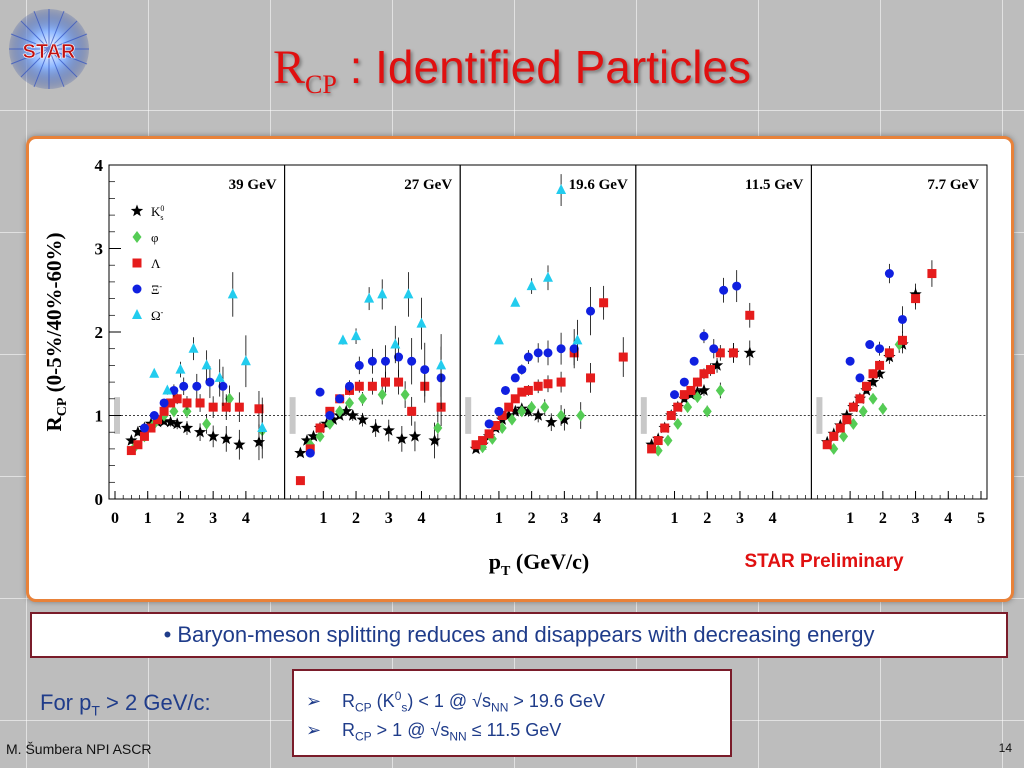  Describe the element at coordinates (363, 736) in the screenshot. I see `note2-r-sub: CP` at that location.